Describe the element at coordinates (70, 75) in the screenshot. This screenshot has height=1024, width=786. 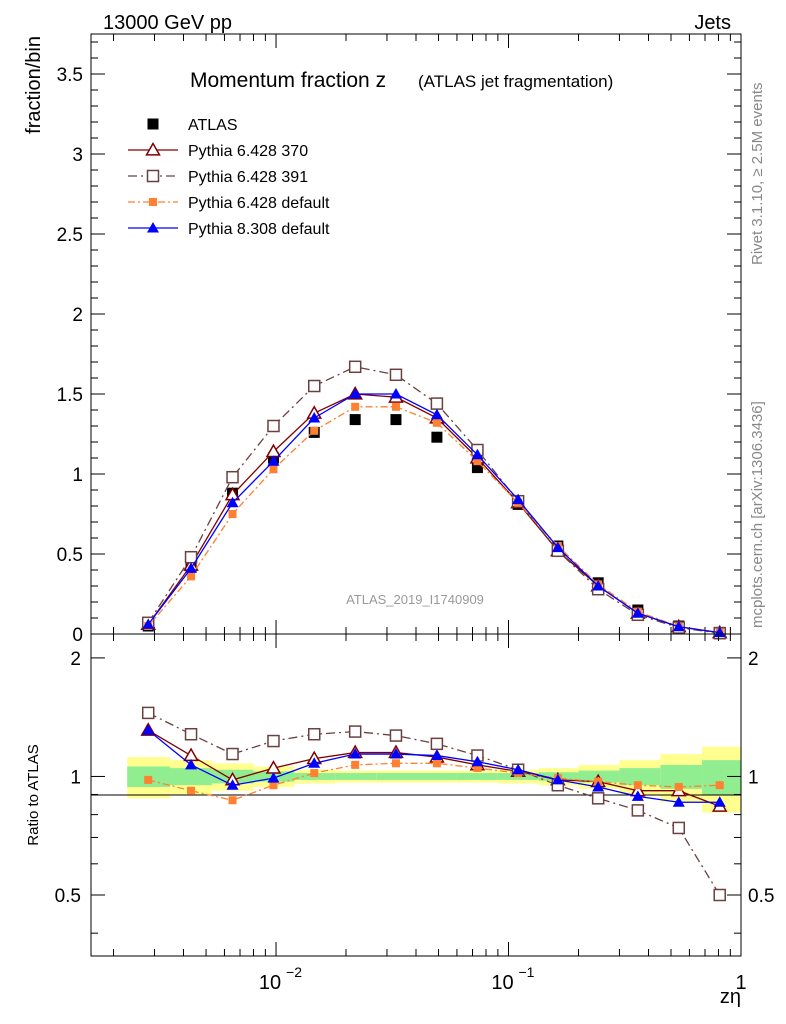
I see `main-ytick-label: 3.5` at that location.